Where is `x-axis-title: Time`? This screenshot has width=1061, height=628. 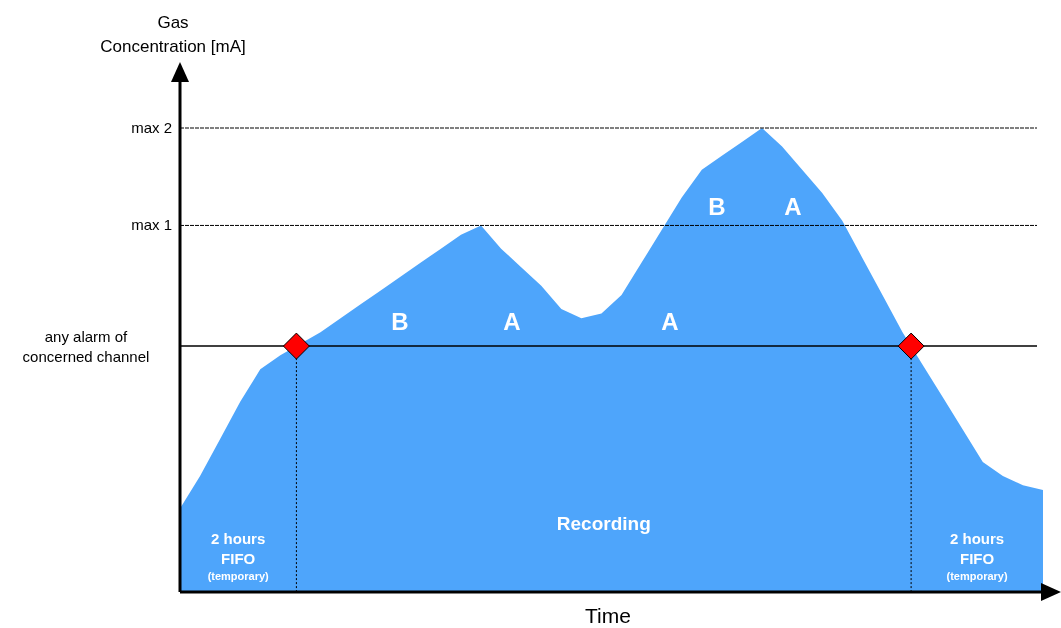
x-axis-title: Time is located at coordinates (608, 615).